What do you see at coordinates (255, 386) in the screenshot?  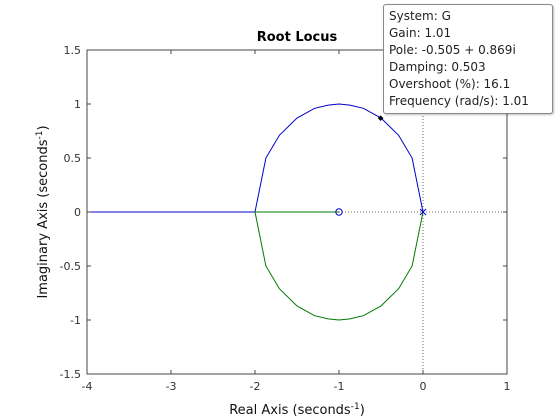 I see `x-tick-label: -2` at bounding box center [255, 386].